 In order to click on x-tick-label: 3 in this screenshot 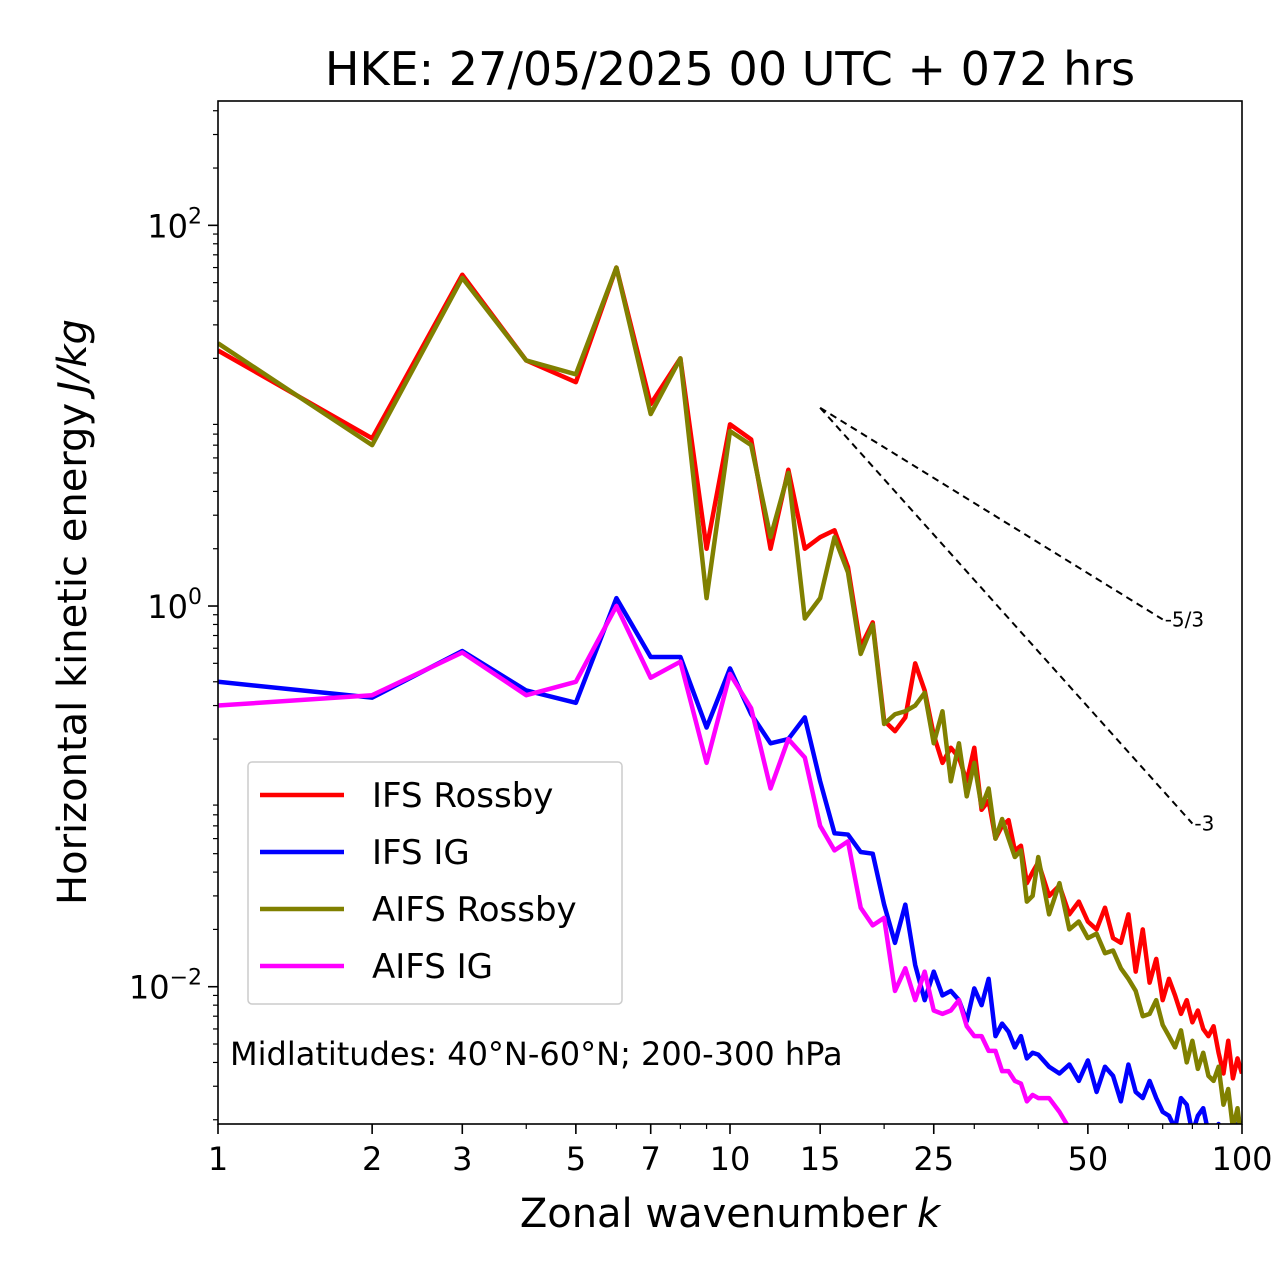, I will do `click(462, 1159)`.